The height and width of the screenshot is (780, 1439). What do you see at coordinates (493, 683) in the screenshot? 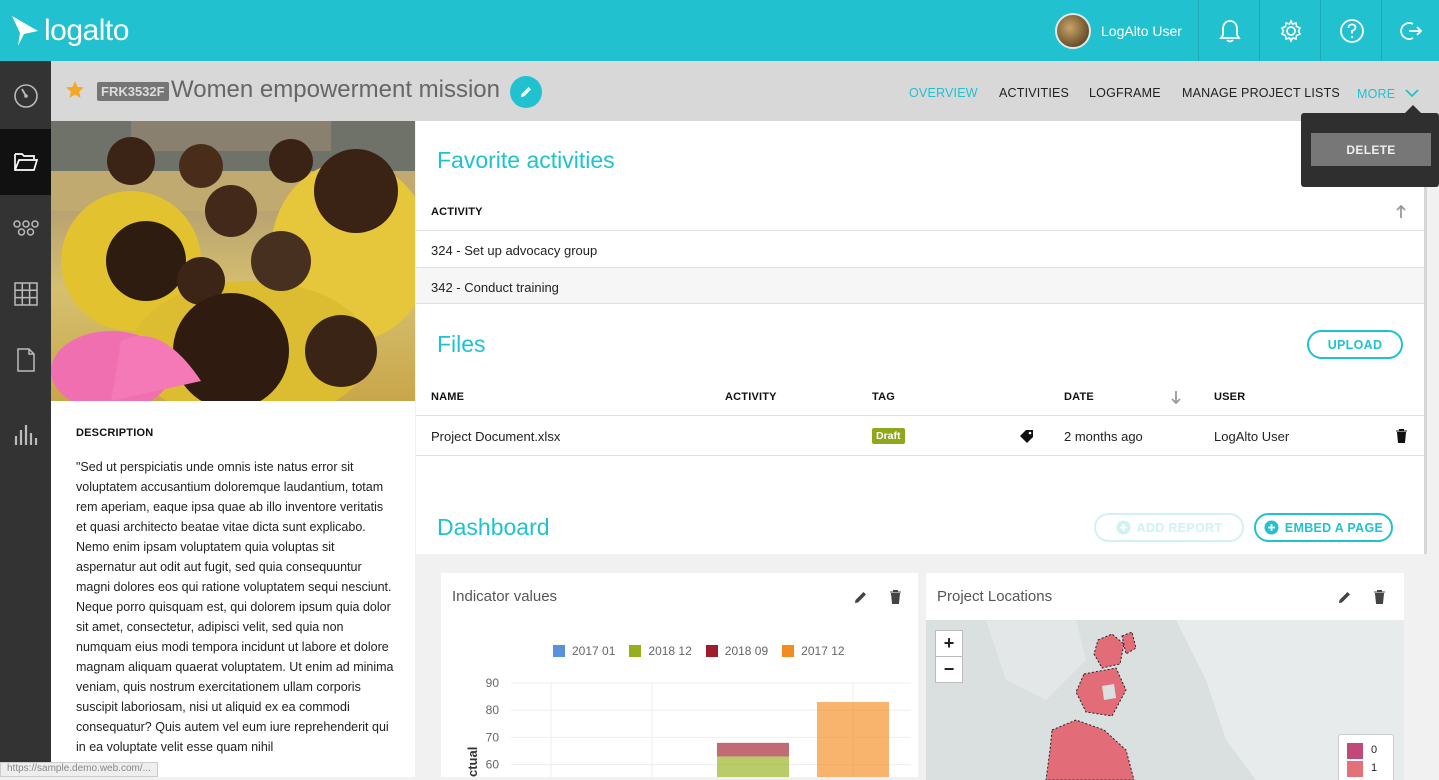
I see `y-tick-label: 90` at bounding box center [493, 683].